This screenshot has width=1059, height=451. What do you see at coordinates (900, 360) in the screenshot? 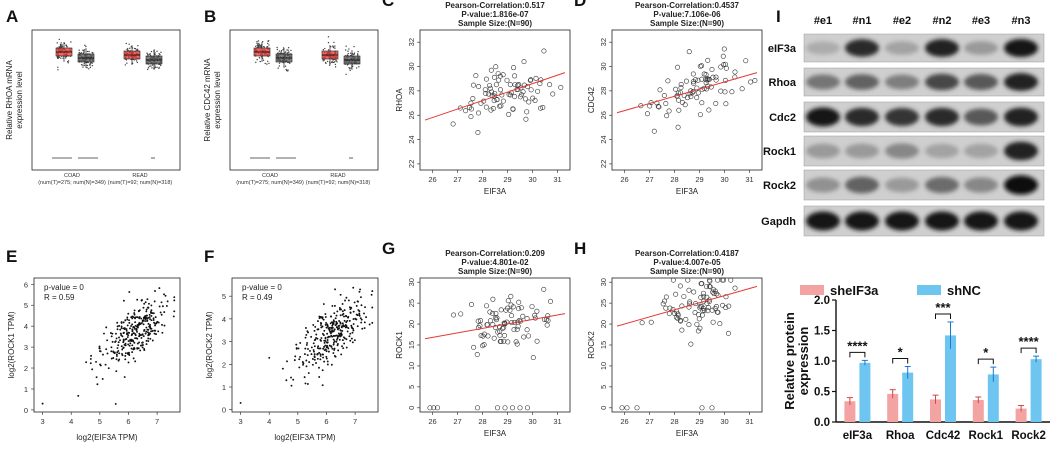
I see `significance-bracket` at bounding box center [900, 360].